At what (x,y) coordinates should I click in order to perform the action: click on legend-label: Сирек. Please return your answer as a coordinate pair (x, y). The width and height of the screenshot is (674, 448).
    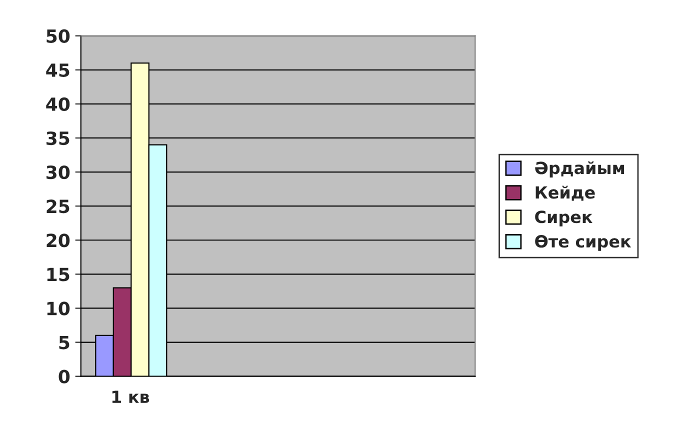
    Looking at the image, I should click on (563, 218).